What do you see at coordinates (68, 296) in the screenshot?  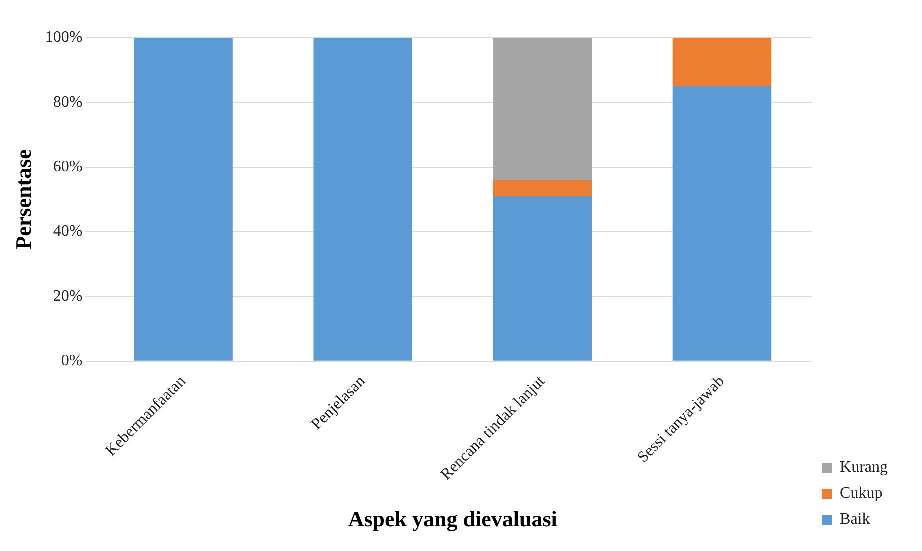 I see `y-tick-label: 20%` at bounding box center [68, 296].